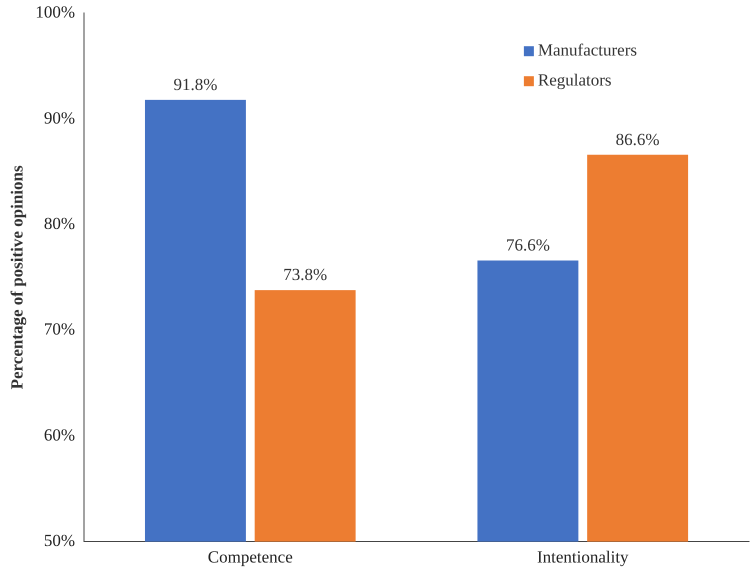 Image resolution: width=751 pixels, height=574 pixels. I want to click on y-tick-label: 70%, so click(60, 329).